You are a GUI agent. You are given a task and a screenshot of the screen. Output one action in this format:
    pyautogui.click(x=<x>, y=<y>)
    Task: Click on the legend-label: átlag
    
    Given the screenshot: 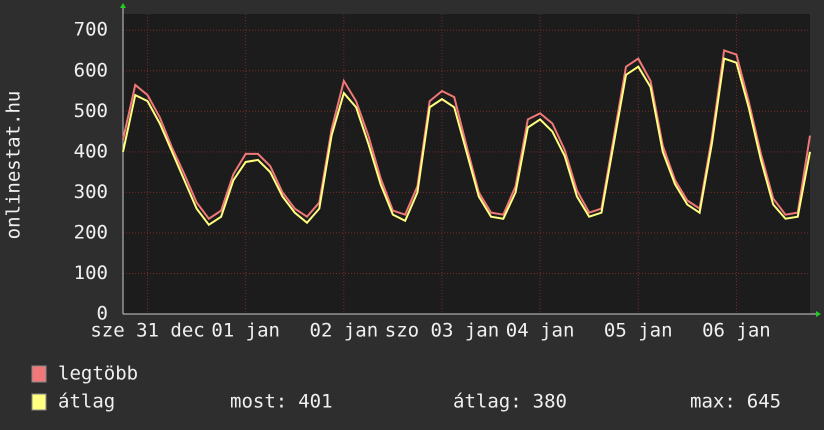 What is the action you would take?
    pyautogui.click(x=86, y=402)
    